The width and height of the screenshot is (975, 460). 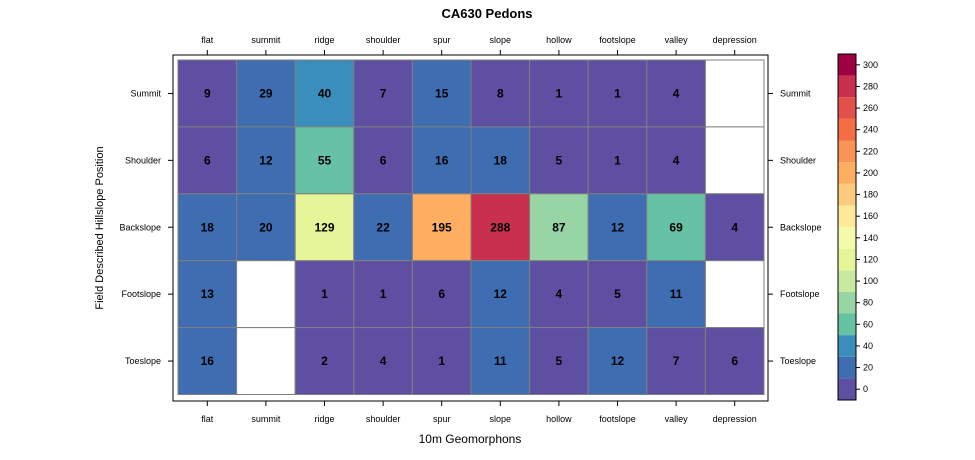 What do you see at coordinates (870, 259) in the screenshot?
I see `colorbar-tick-label: 120` at bounding box center [870, 259].